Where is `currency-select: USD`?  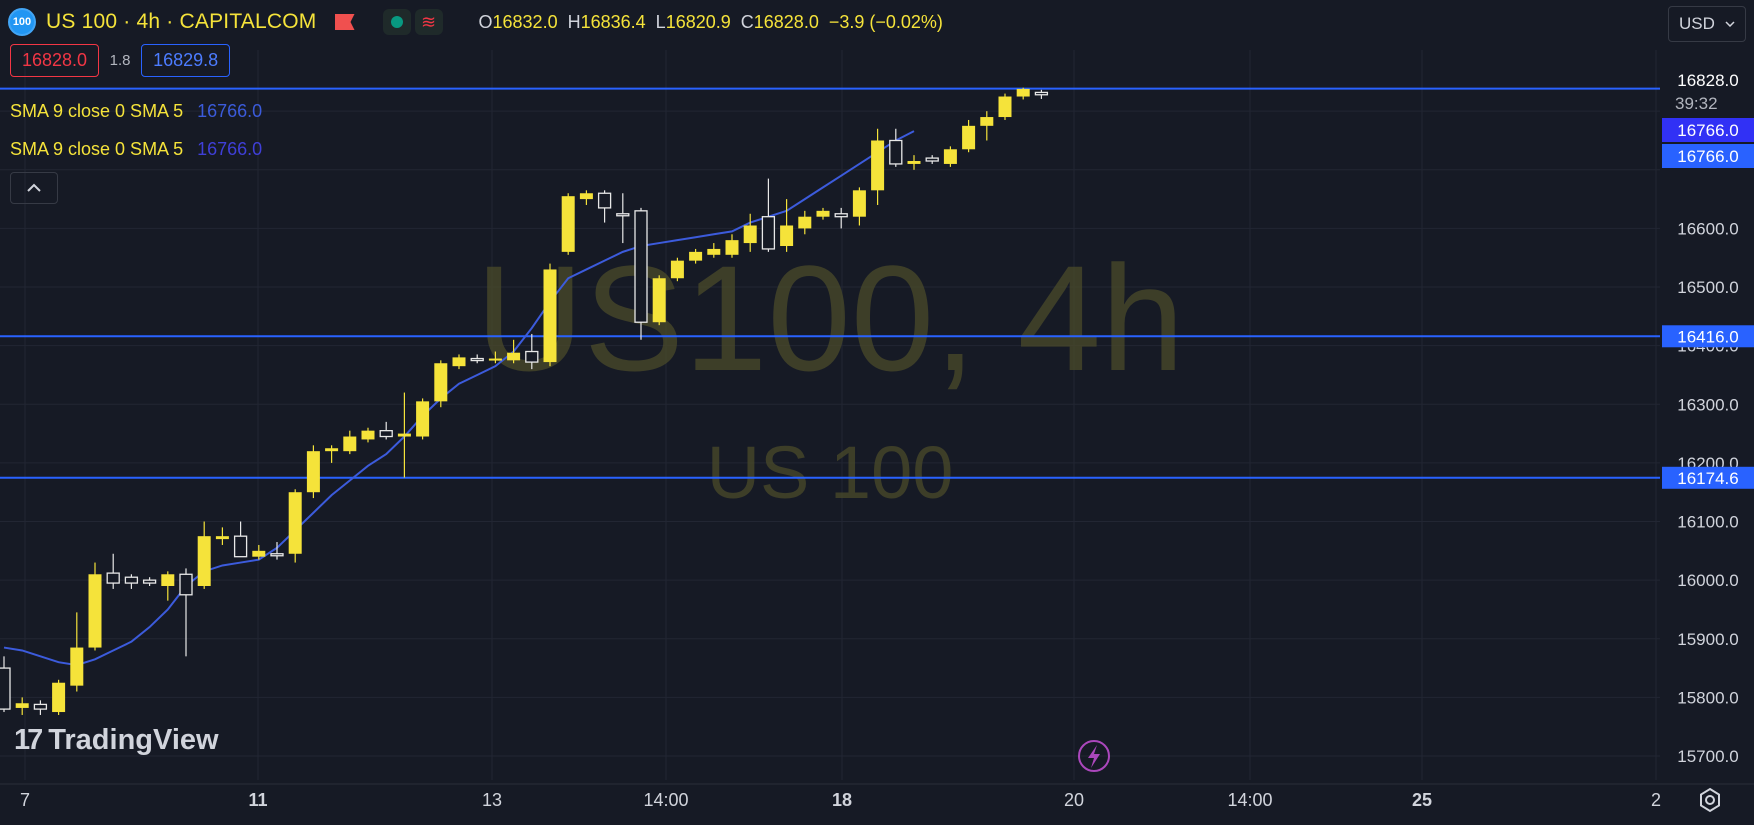
currency-select: USD is located at coordinates (1707, 24).